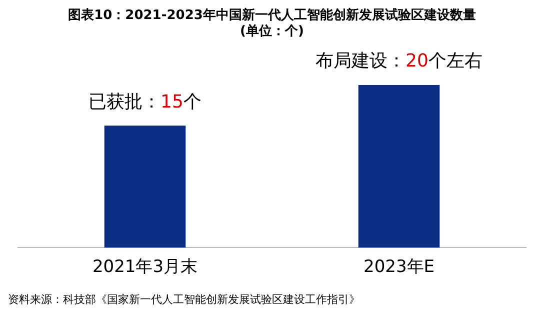  I want to click on chart-title: 图表10：2021-2023年中国新一代人工智能创新发展试验区建设数量, so click(272, 16).